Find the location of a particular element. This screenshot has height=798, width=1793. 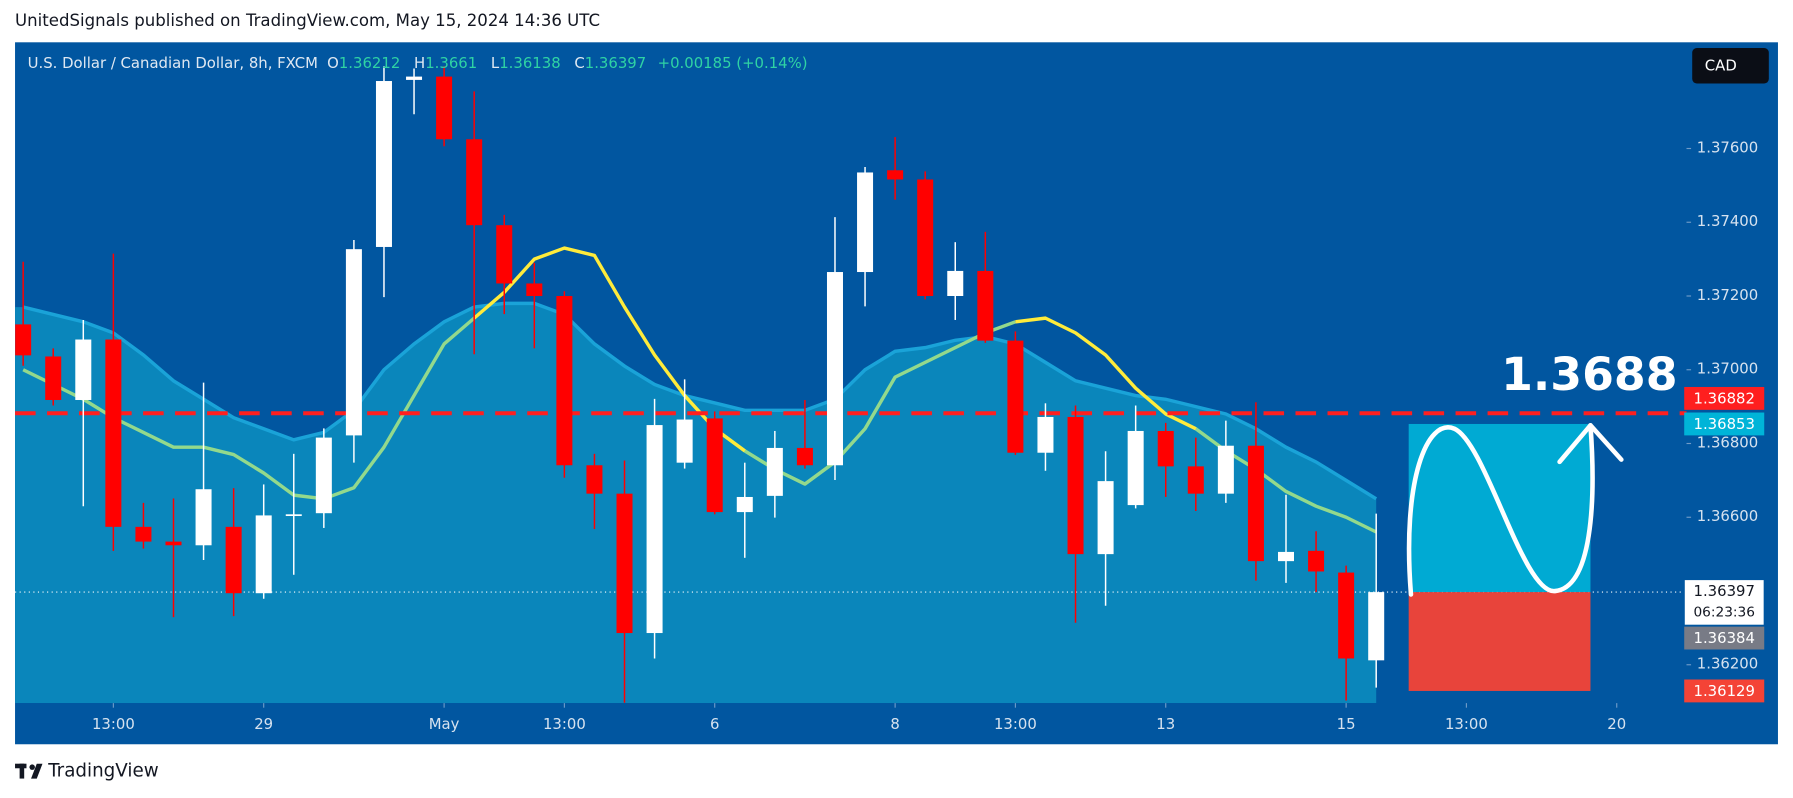

currency-label: CAD is located at coordinates (1721, 65).